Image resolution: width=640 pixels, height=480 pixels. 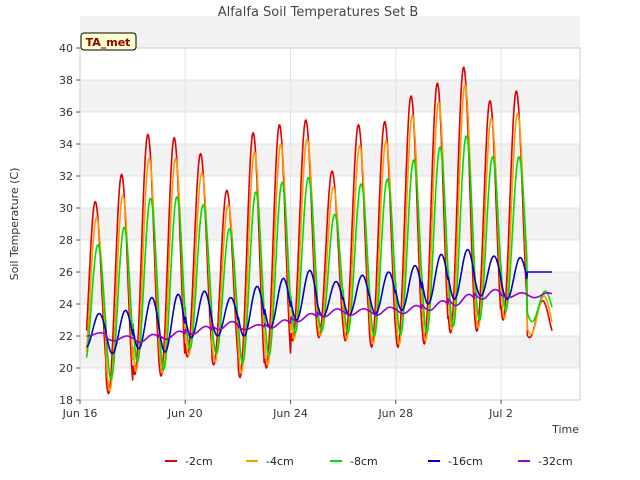 What do you see at coordinates (395, 413) in the screenshot?
I see `x-tick-label: Jun 28` at bounding box center [395, 413].